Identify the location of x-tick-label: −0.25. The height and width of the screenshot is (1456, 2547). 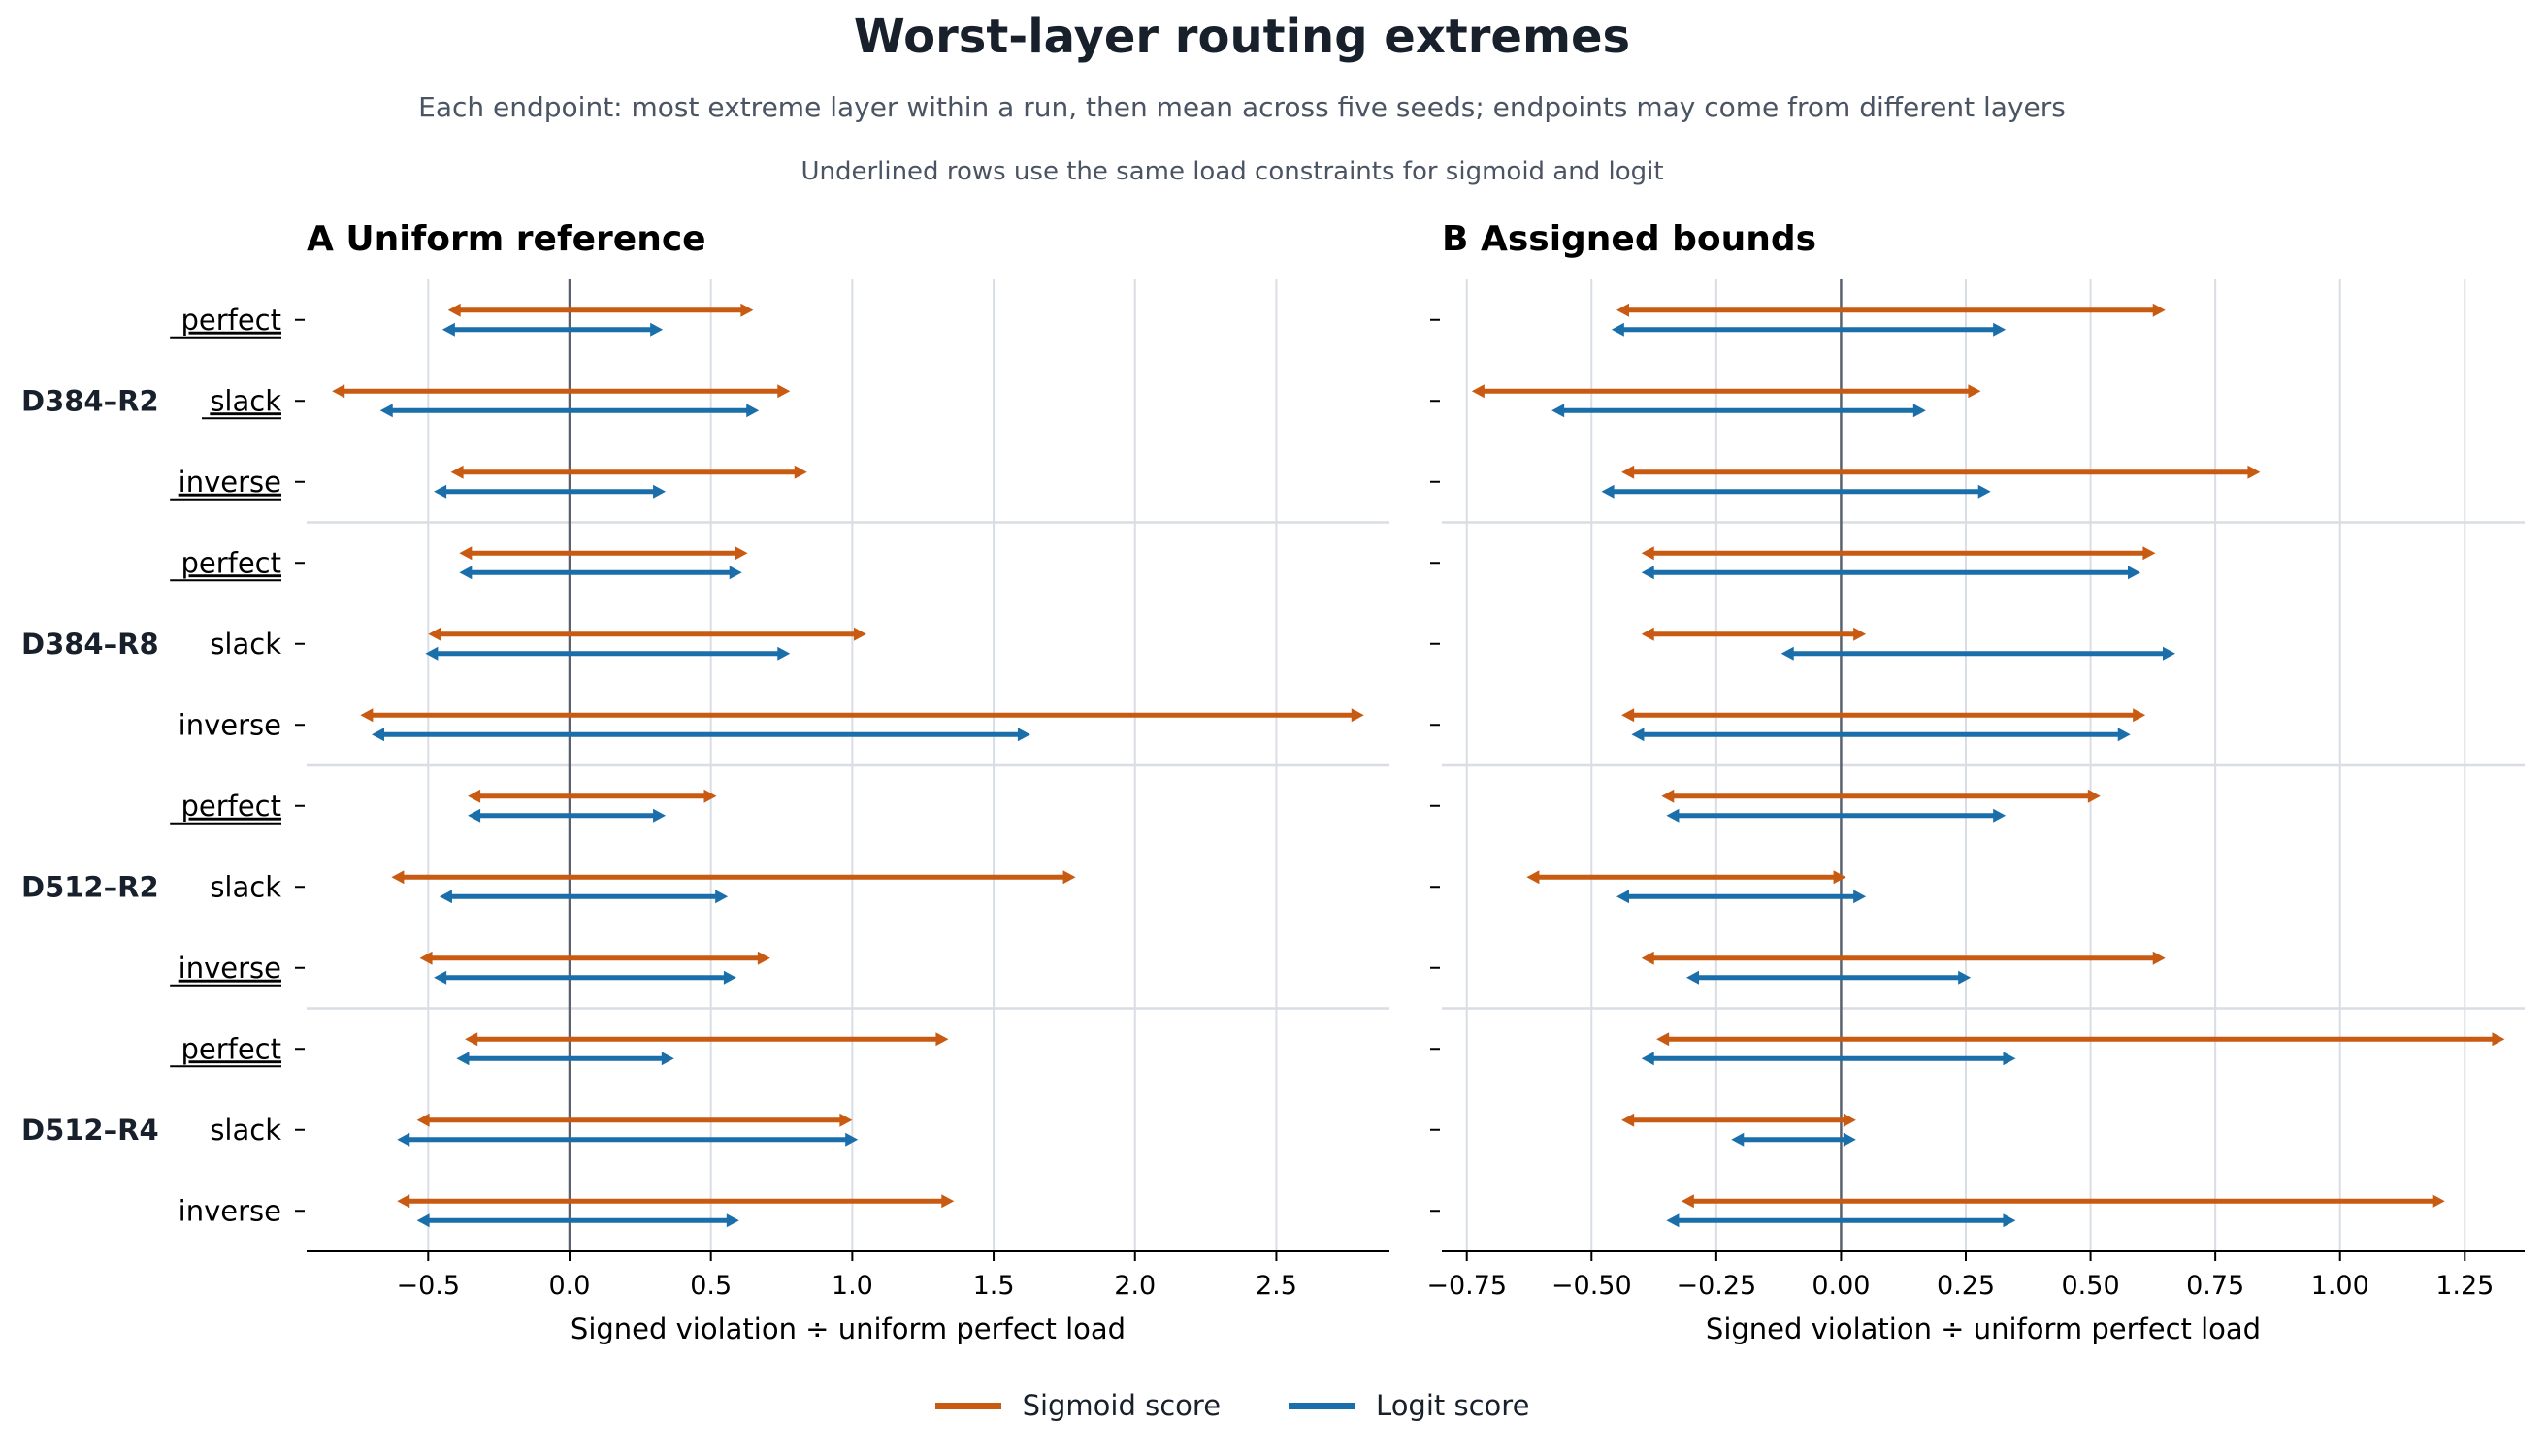
(1716, 1286).